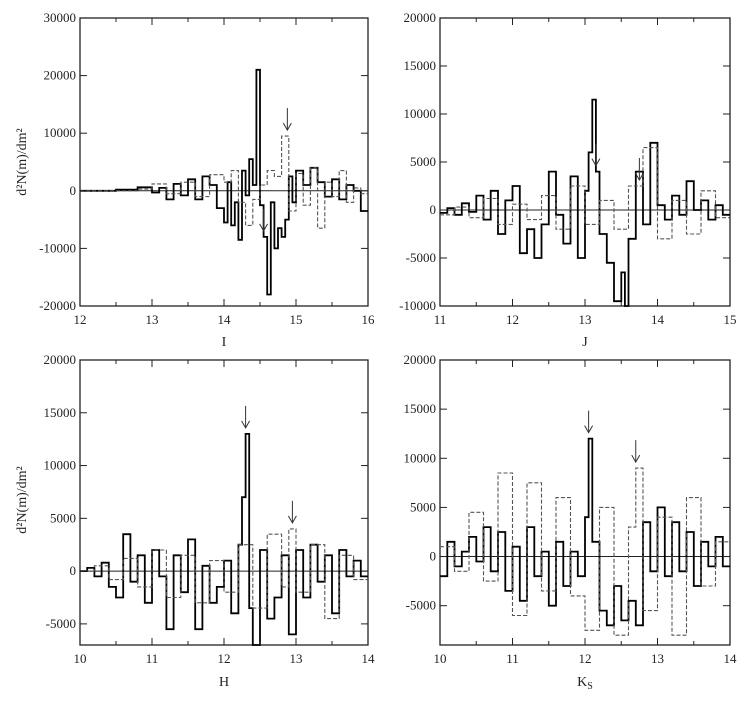 This screenshot has width=748, height=701. I want to click on data-lines-i, so click(224, 182).